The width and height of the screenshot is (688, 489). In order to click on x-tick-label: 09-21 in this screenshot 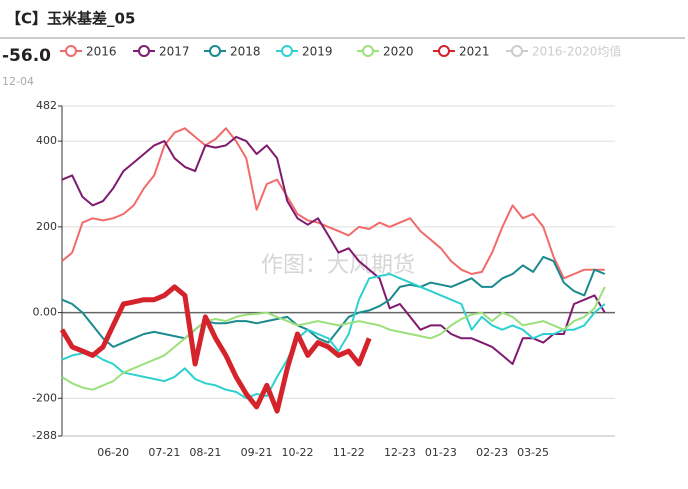, I will do `click(257, 452)`.